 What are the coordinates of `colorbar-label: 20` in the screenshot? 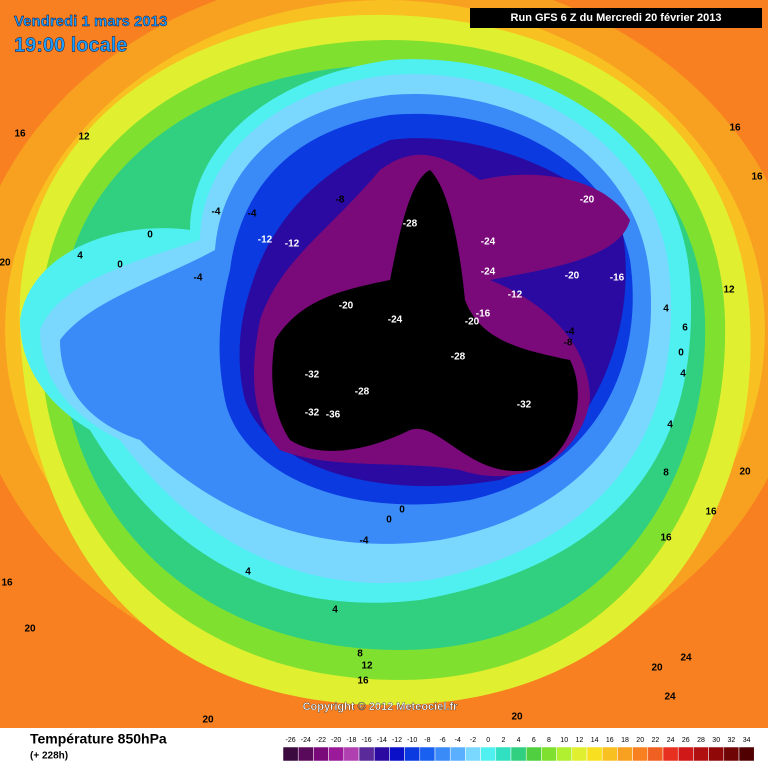 It's located at (640, 740).